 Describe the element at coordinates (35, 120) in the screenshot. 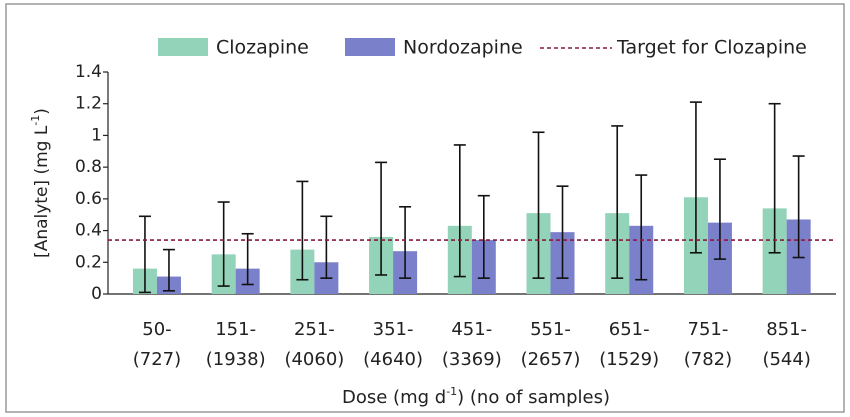

I see `y-label-sup: -1` at that location.